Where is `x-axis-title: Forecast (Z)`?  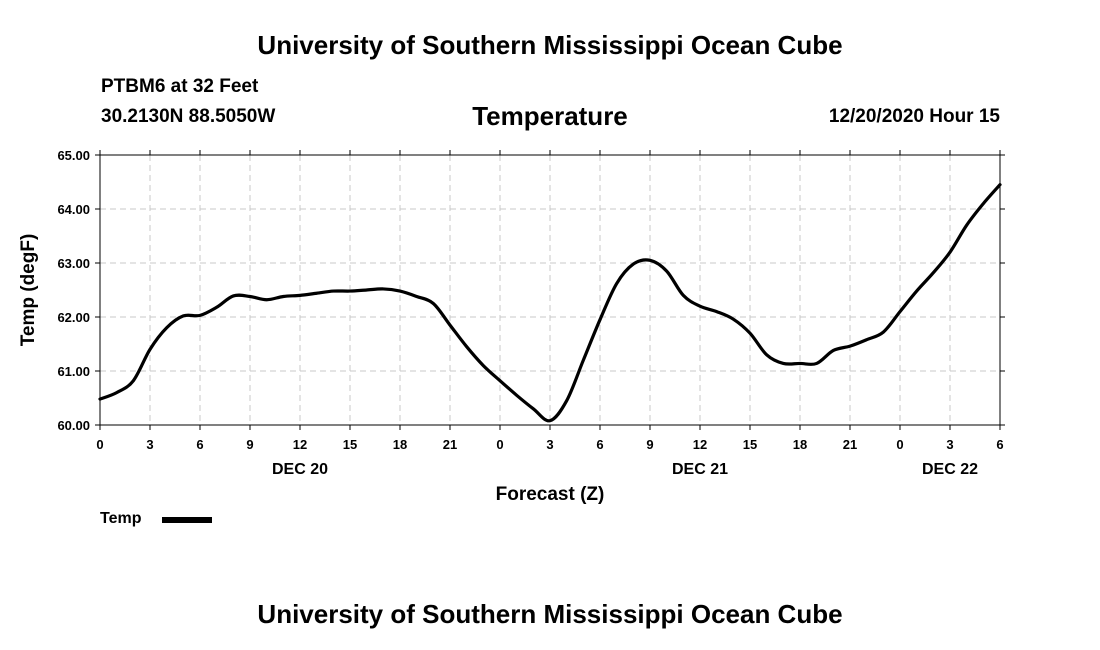 x-axis-title: Forecast (Z) is located at coordinates (550, 494).